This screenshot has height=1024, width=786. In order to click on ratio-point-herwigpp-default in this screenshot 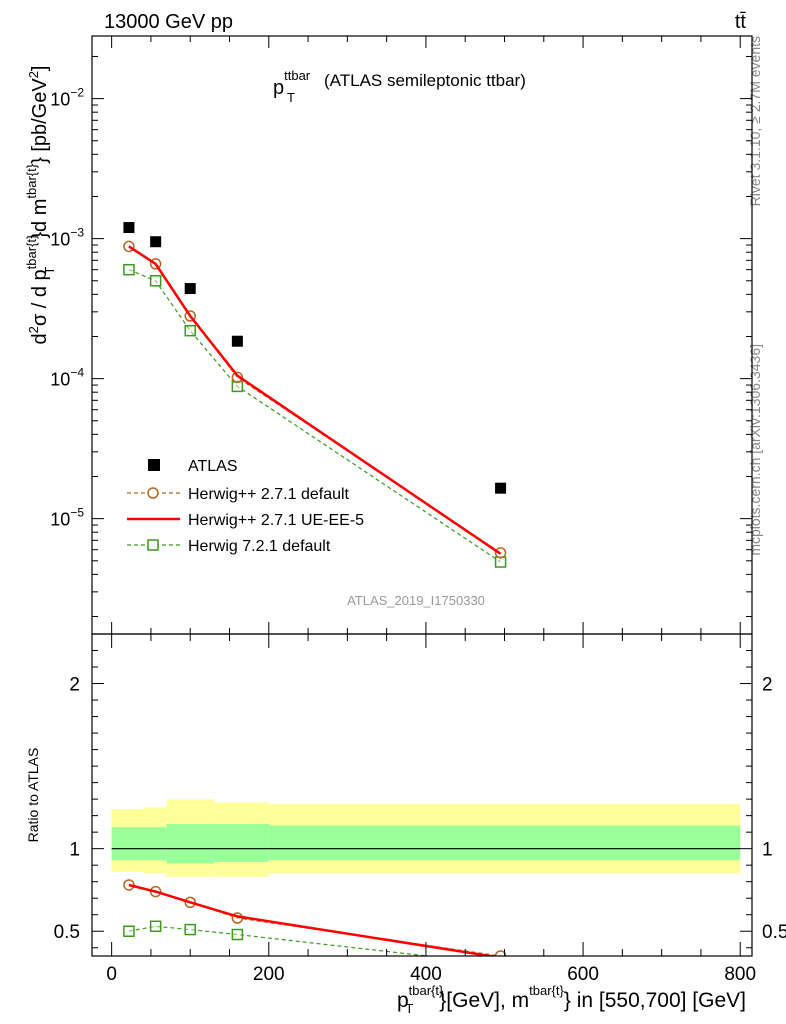, I will do `click(500, 953)`.